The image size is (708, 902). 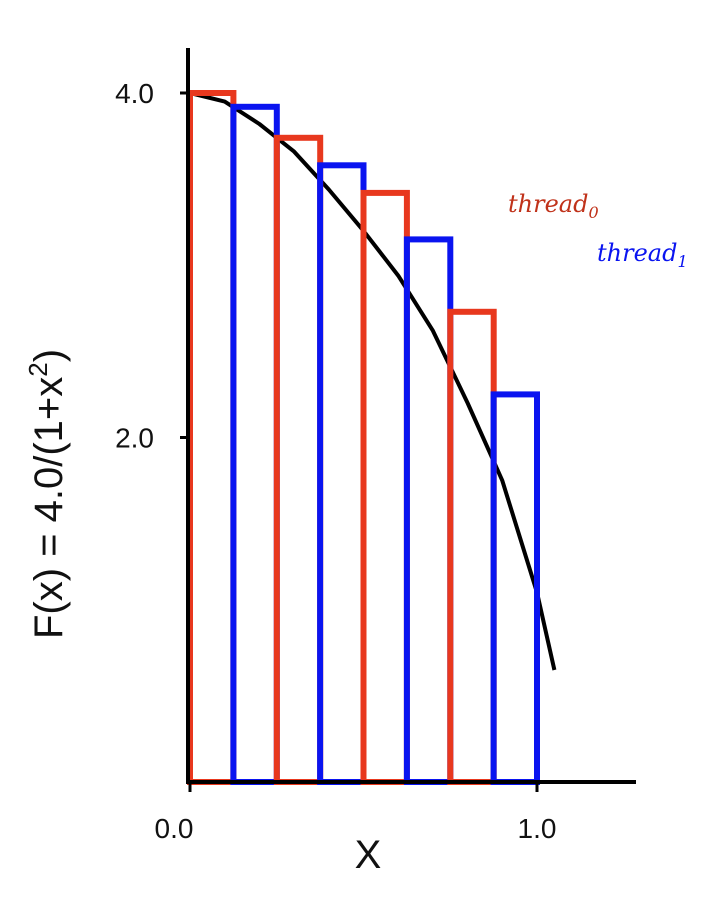 What do you see at coordinates (593, 212) in the screenshot?
I see `legend-thread0-sub: 0` at bounding box center [593, 212].